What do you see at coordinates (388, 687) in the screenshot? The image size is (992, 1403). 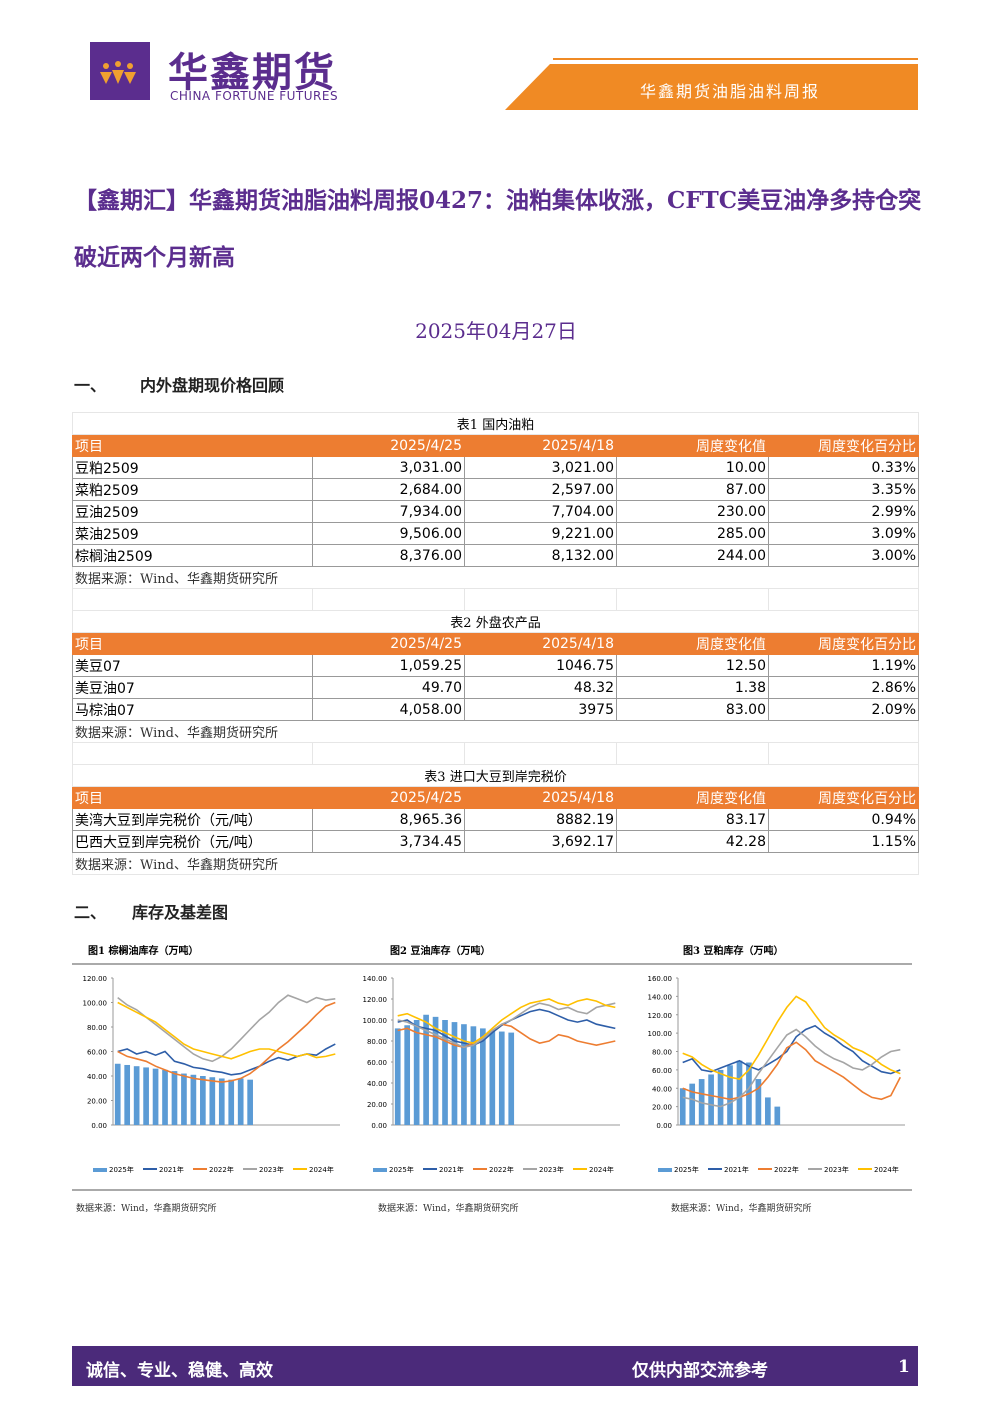 I see `table-cell: 49.70` at bounding box center [388, 687].